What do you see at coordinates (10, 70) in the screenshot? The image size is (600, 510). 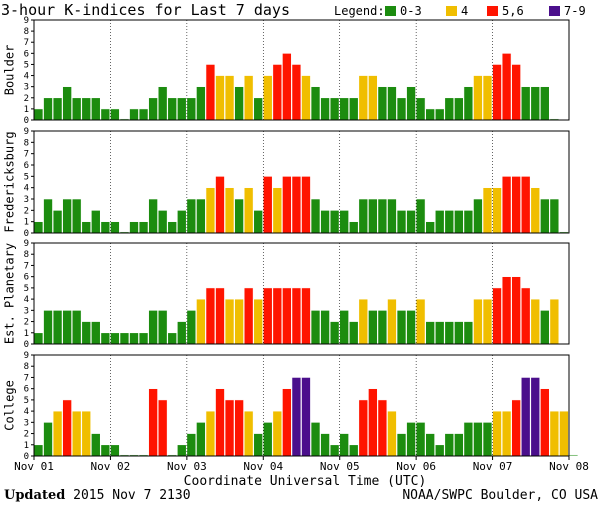 I see `series-label: Boulder` at bounding box center [10, 70].